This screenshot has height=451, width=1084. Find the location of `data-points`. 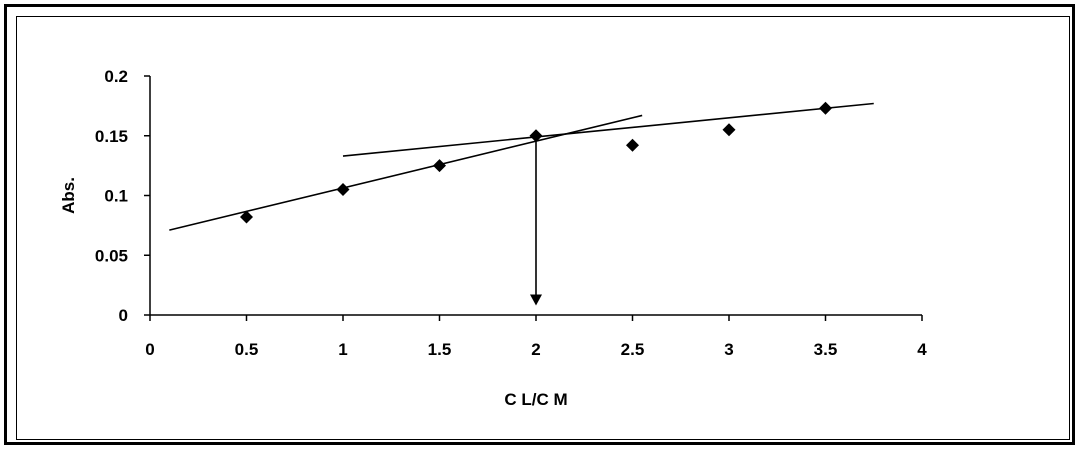

data-points is located at coordinates (536, 162).